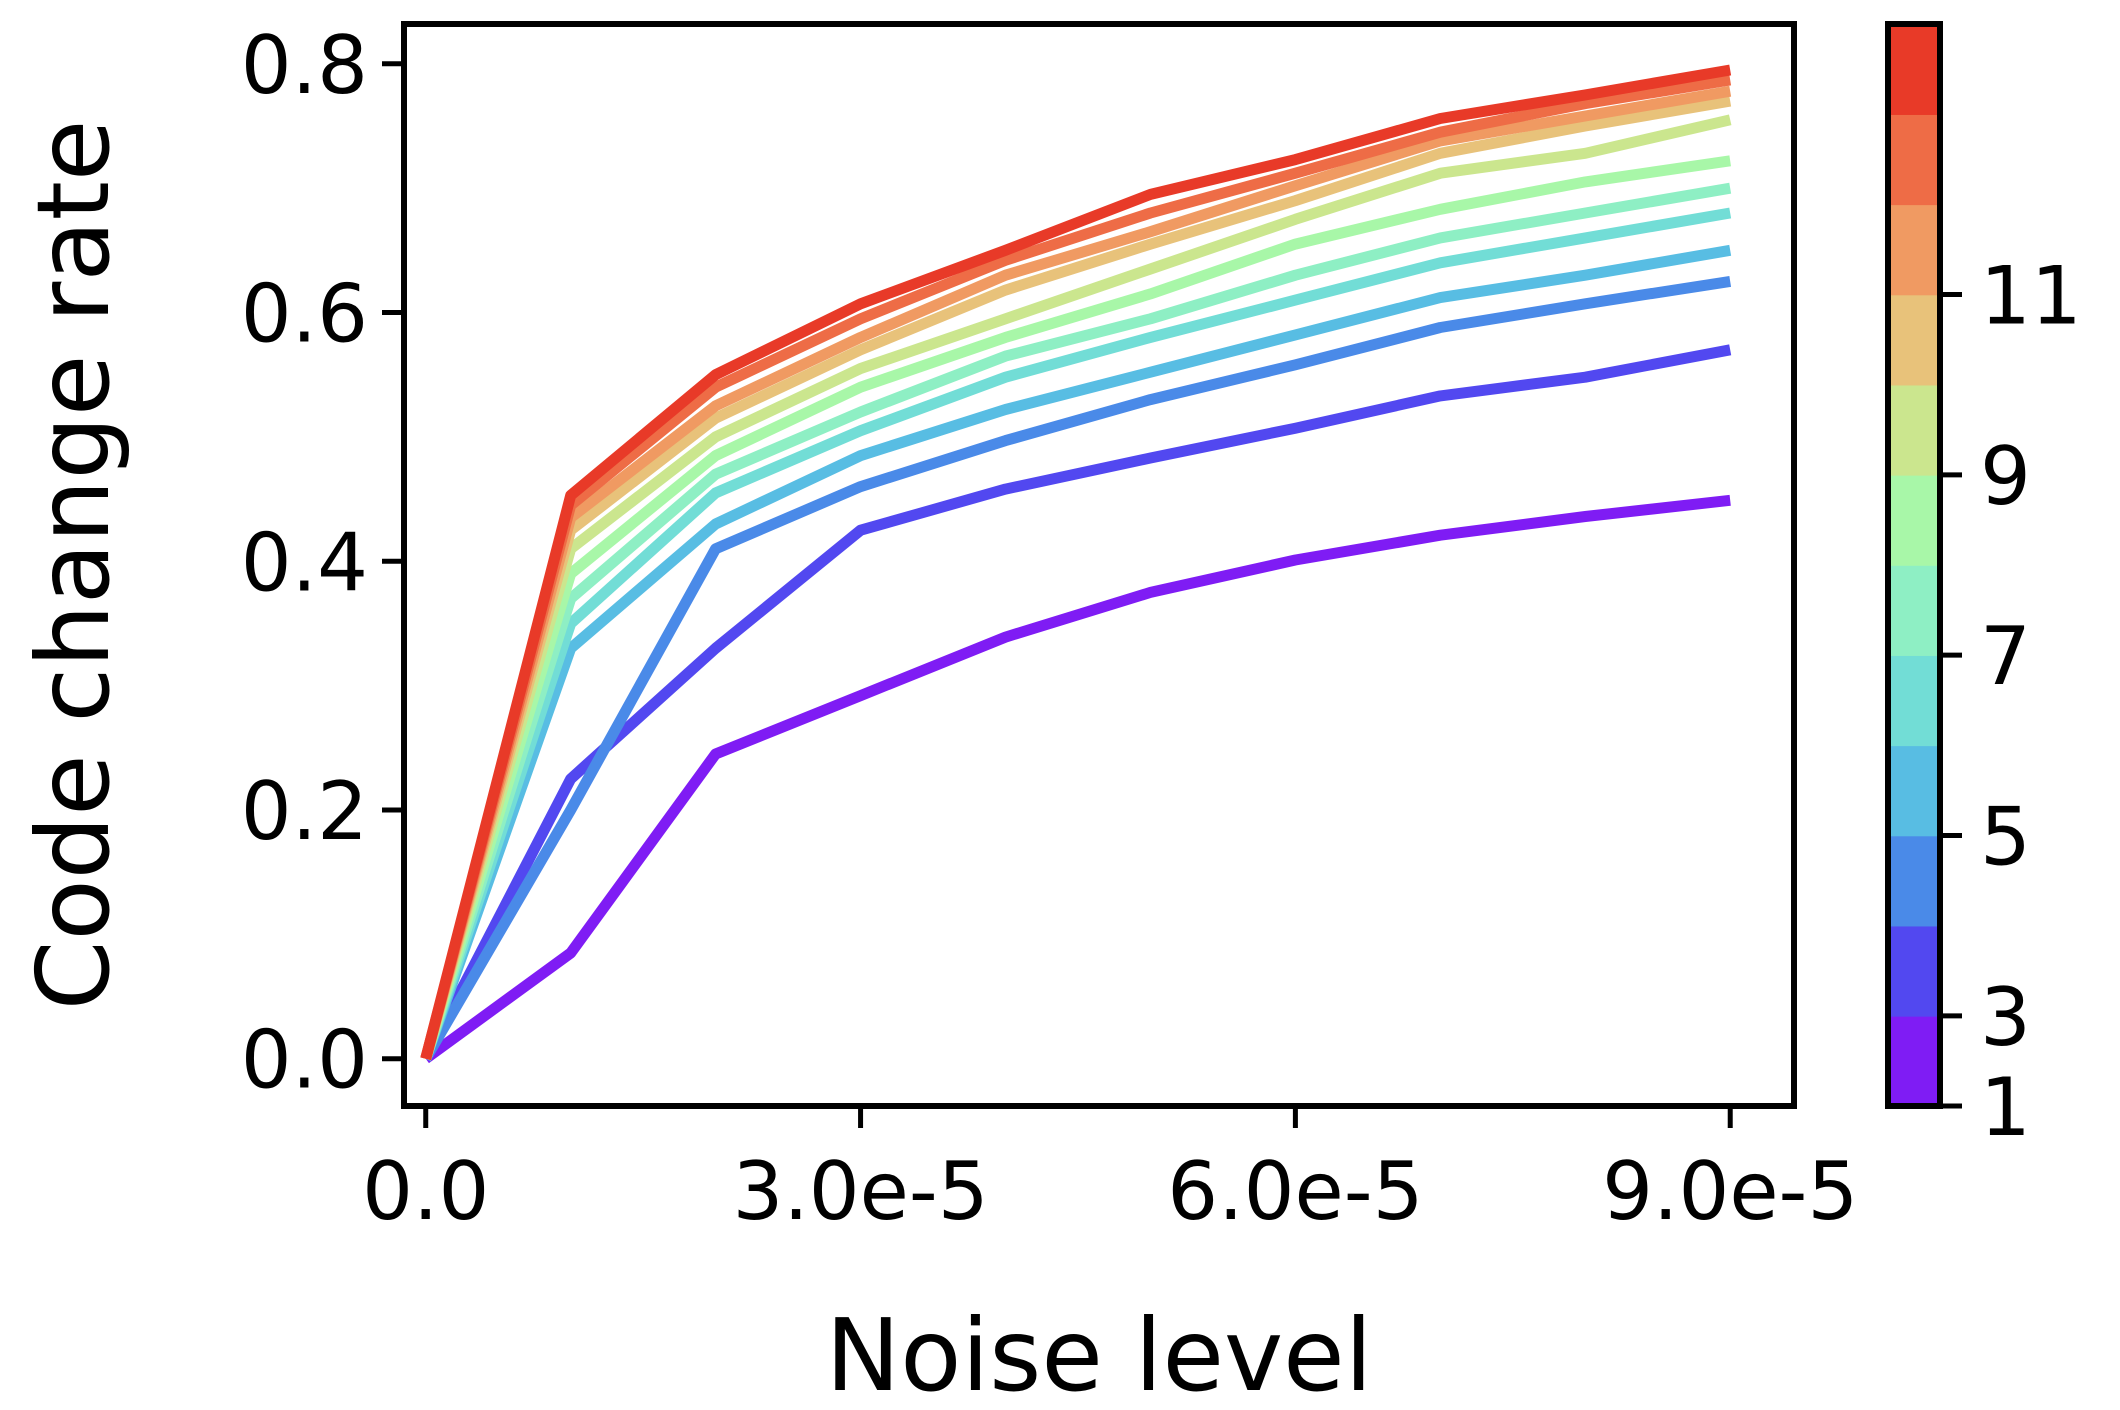 The width and height of the screenshot is (2120, 1410). What do you see at coordinates (2005, 476) in the screenshot?
I see `colorbar-tick-label: 9` at bounding box center [2005, 476].